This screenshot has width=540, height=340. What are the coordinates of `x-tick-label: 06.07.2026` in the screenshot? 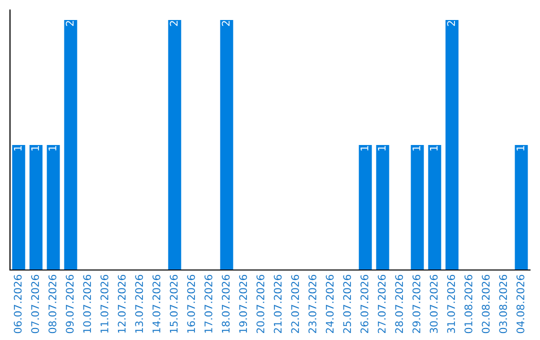 It's located at (18, 304).